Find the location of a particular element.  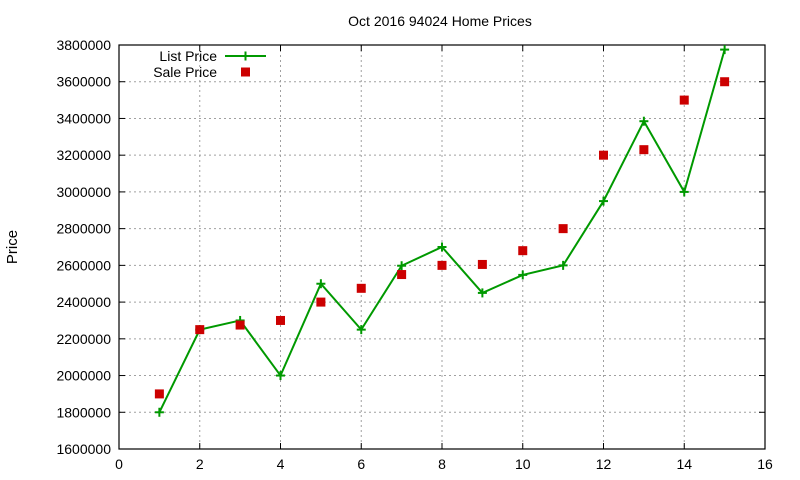

y-tick-label: 1600000 is located at coordinates (83, 449).